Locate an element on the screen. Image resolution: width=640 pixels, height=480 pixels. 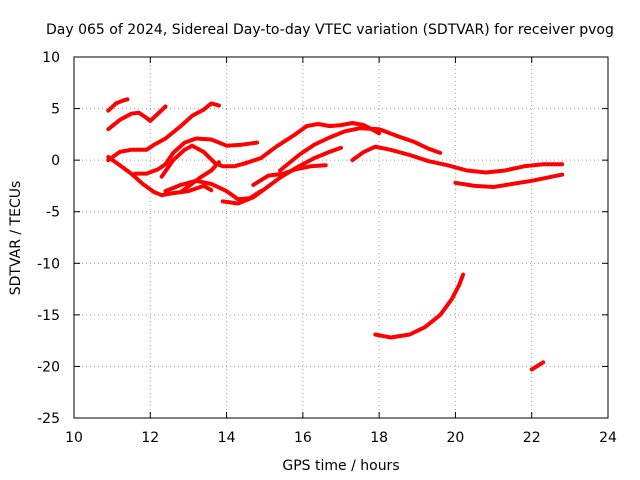
y-tick-label: -25 is located at coordinates (48, 419).